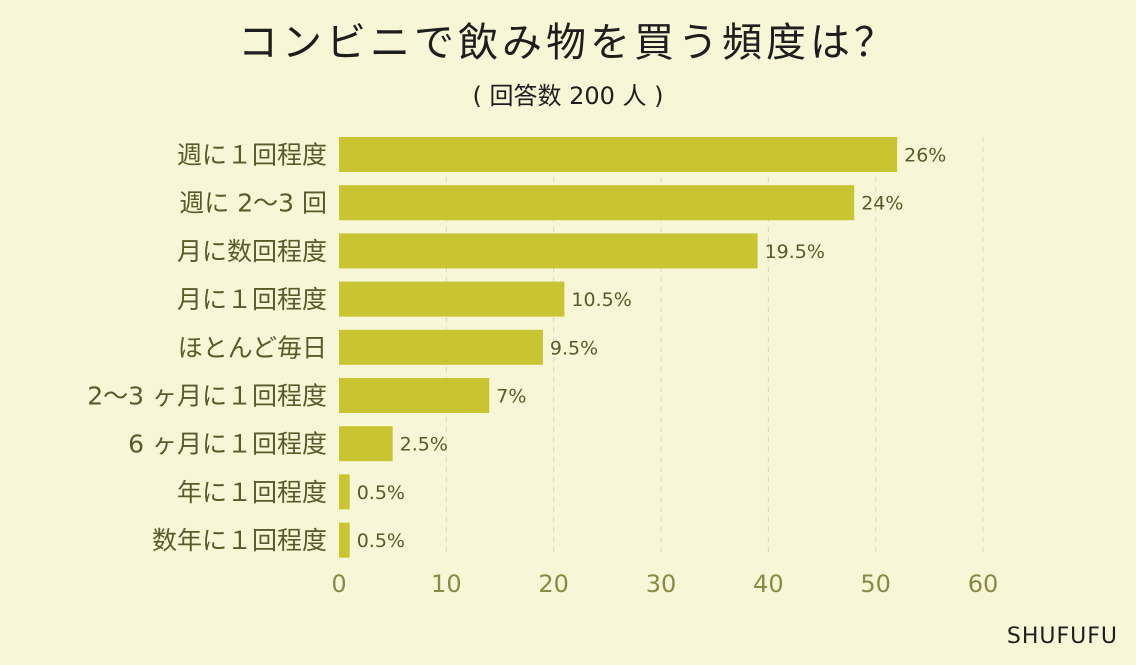  What do you see at coordinates (446, 584) in the screenshot?
I see `x-tick-label: 10` at bounding box center [446, 584].